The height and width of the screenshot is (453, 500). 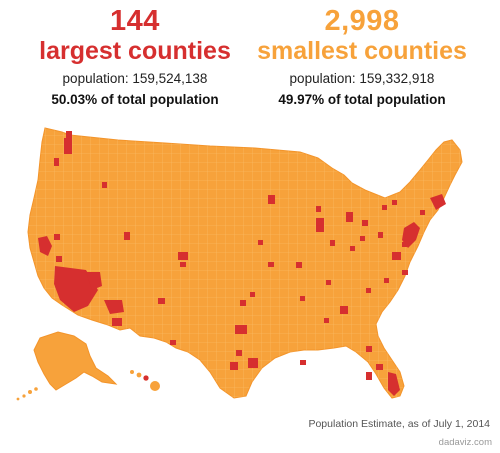 What do you see at coordinates (271, 264) in the screenshot?
I see `county-kansas-city` at bounding box center [271, 264].